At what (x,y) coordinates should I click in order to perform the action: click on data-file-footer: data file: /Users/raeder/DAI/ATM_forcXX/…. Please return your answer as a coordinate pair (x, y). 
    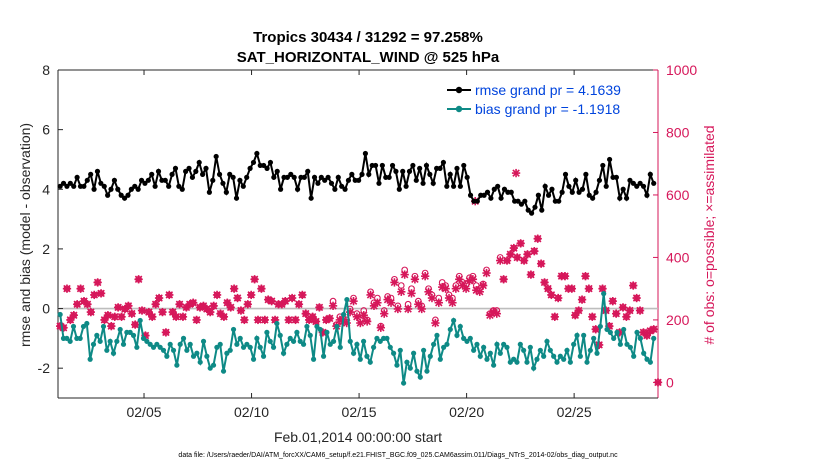
    Looking at the image, I should click on (398, 455).